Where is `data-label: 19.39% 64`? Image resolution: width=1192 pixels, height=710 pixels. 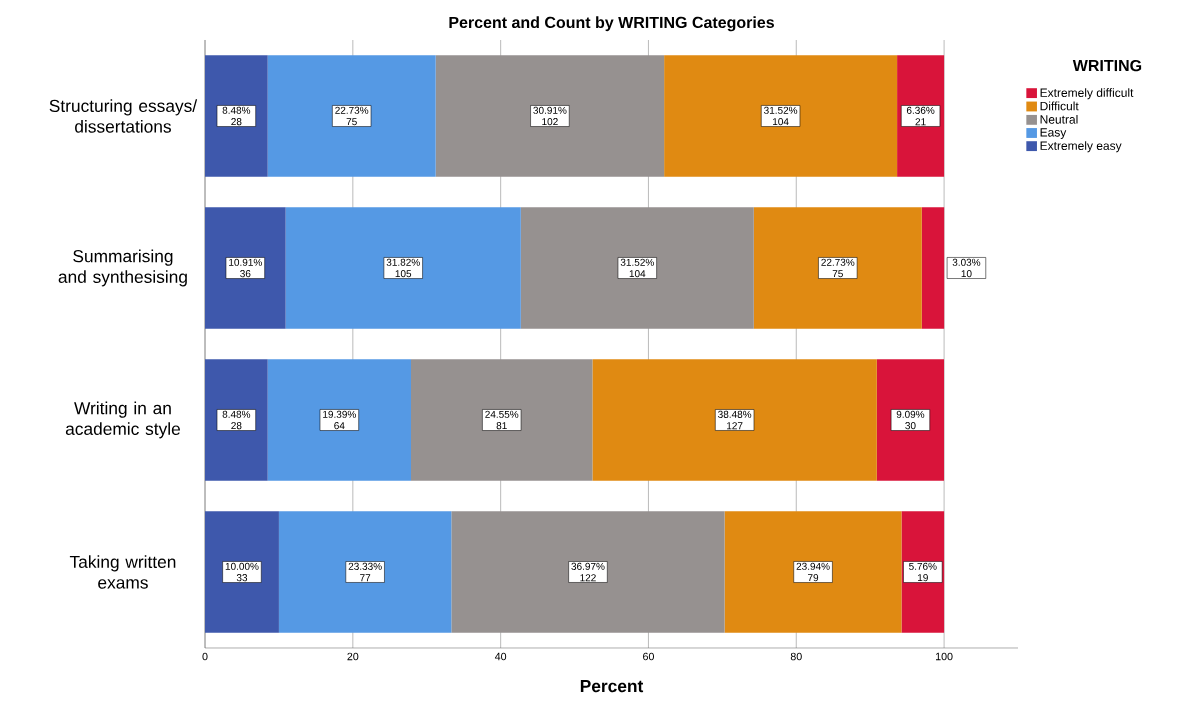 data-label: 19.39% 64 is located at coordinates (339, 420).